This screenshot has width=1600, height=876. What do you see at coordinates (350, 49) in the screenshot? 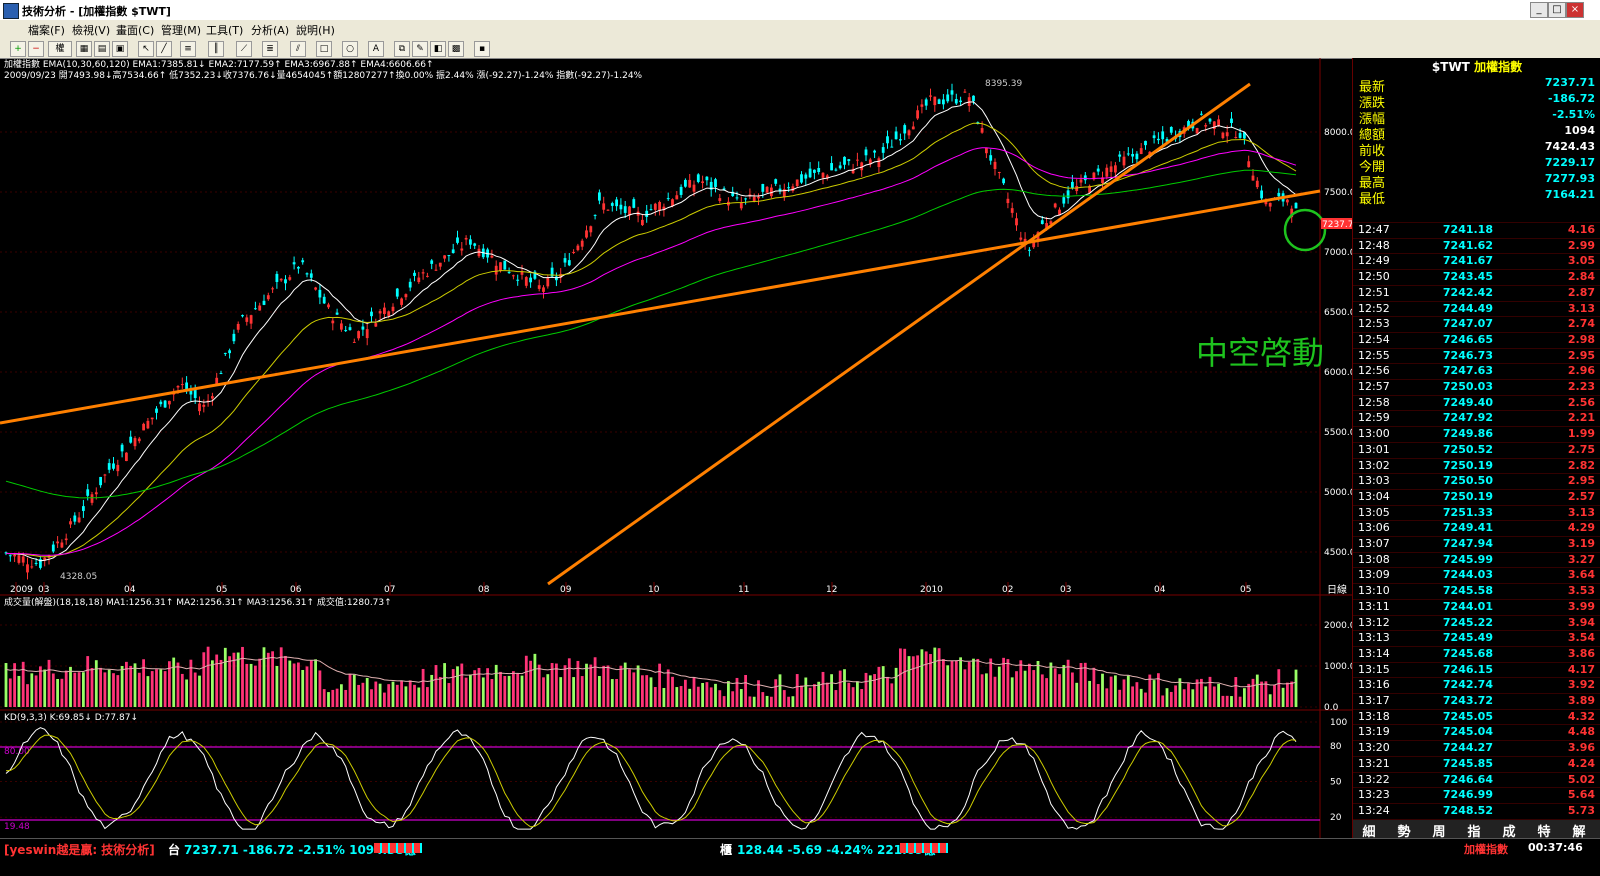
I see `ellipse-tool-icon: ○` at bounding box center [350, 49].